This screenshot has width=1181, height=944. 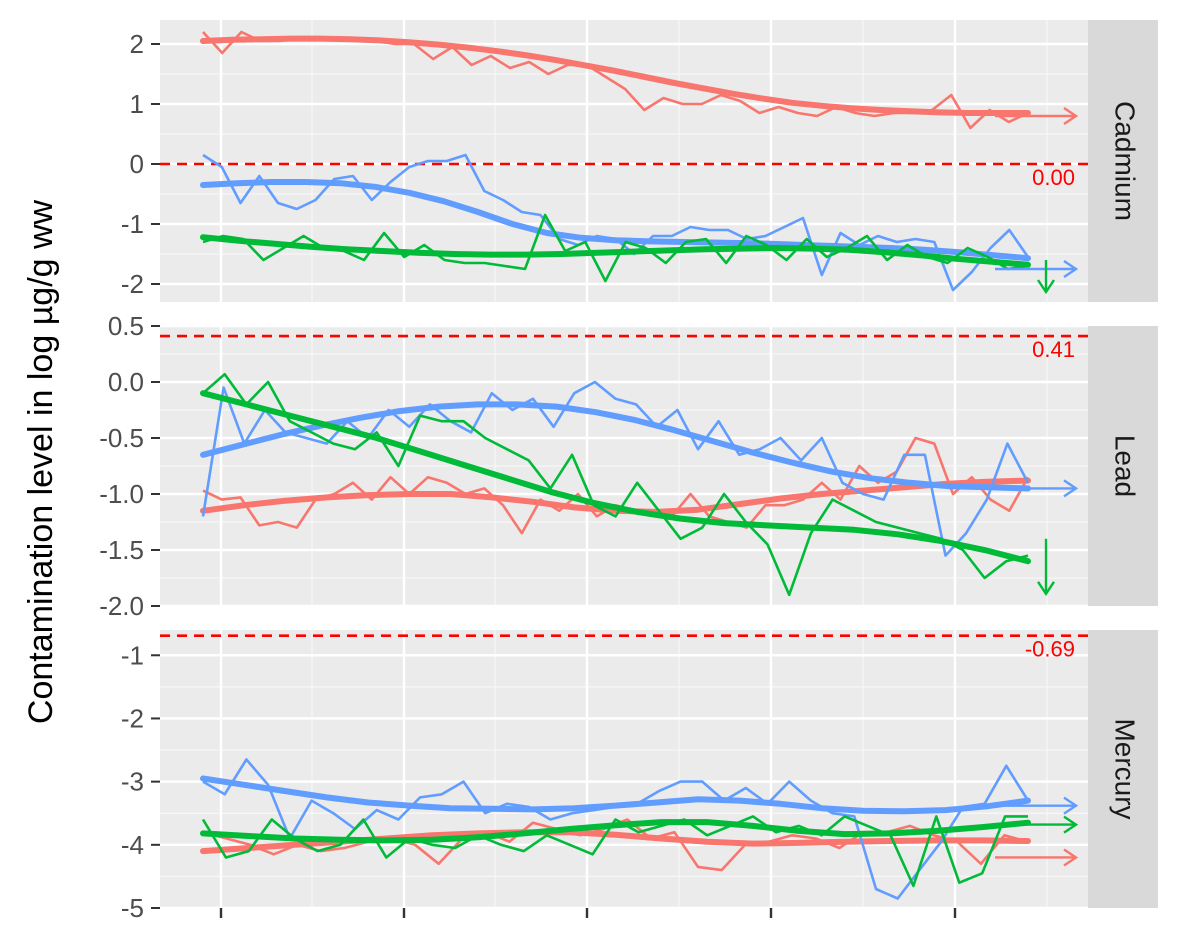 What do you see at coordinates (132, 782) in the screenshot?
I see `y-tick-label: -3` at bounding box center [132, 782].